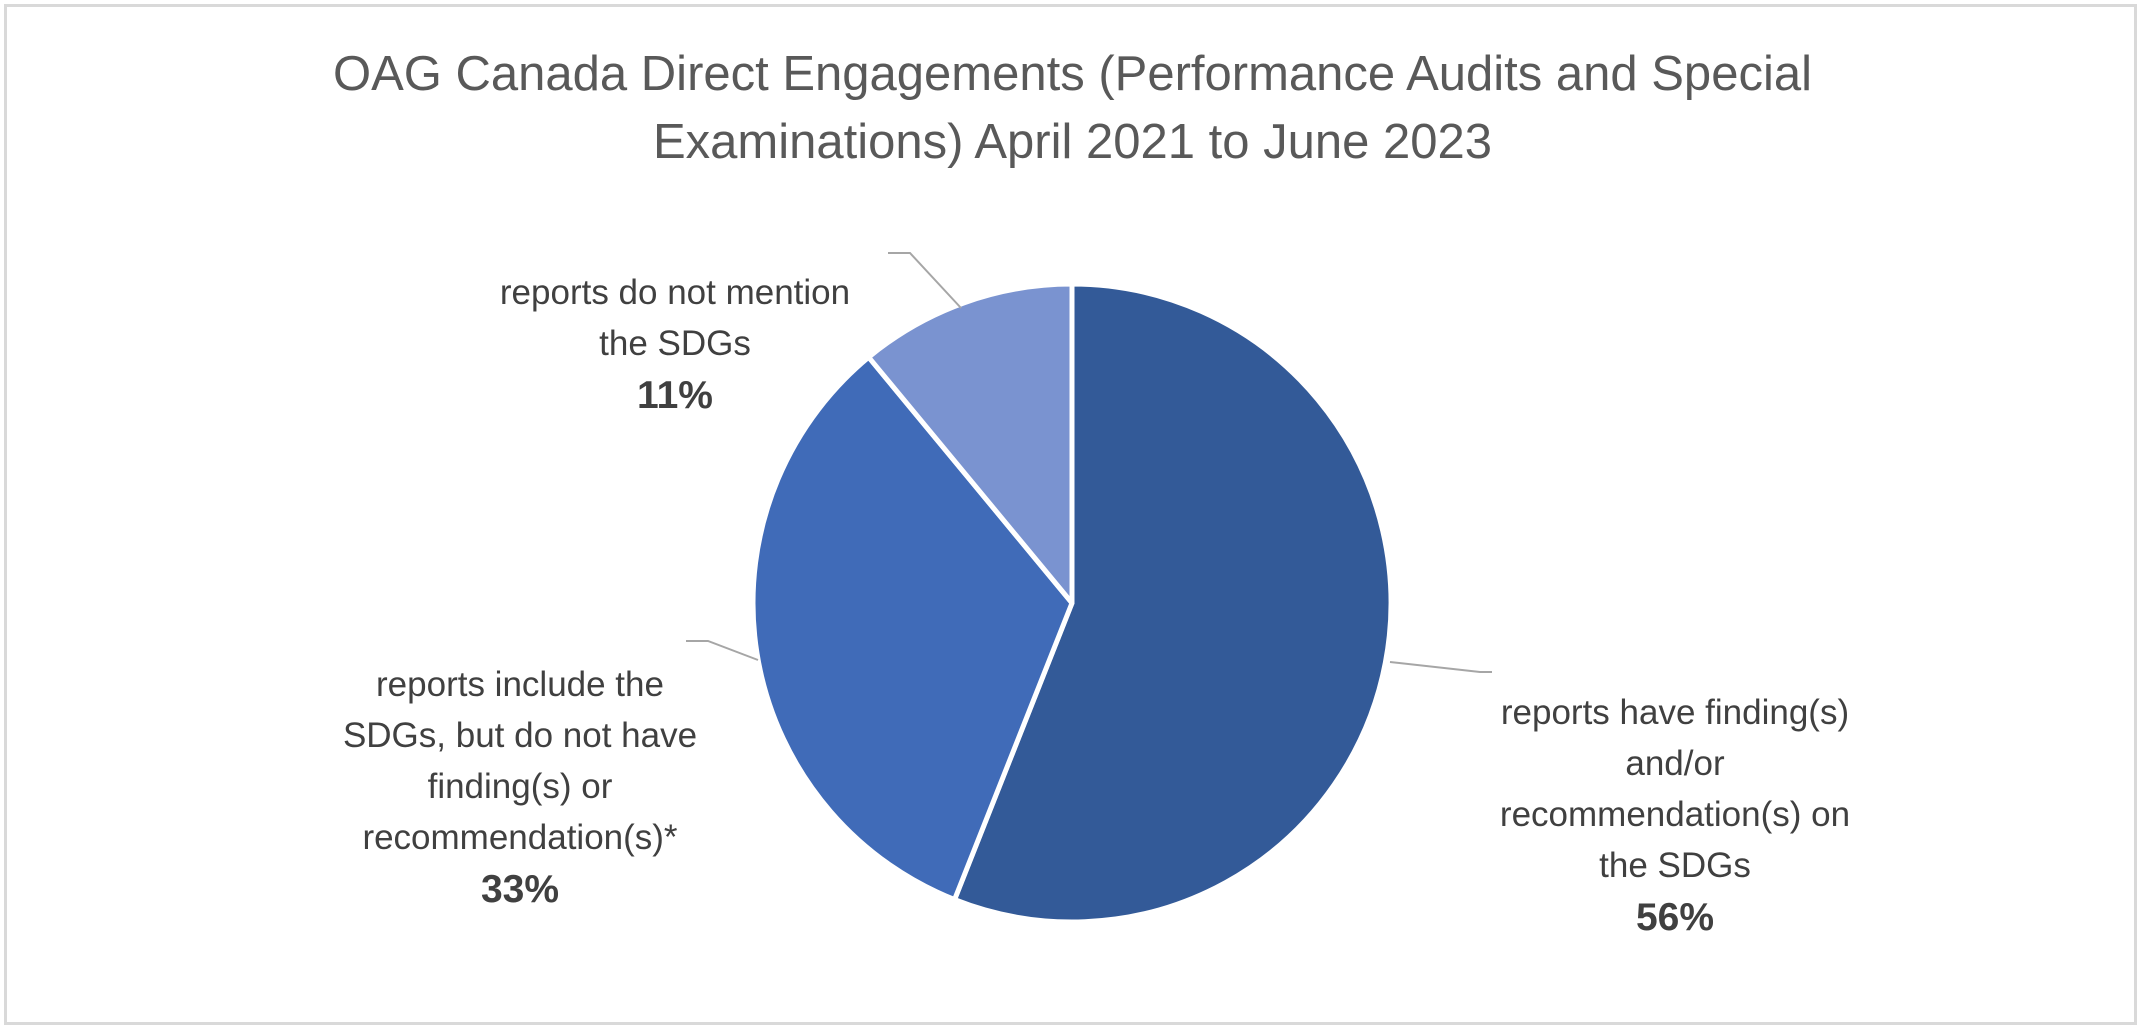 The height and width of the screenshot is (1031, 2145). Describe the element at coordinates (520, 889) in the screenshot. I see `slice-value-33: 33%` at that location.